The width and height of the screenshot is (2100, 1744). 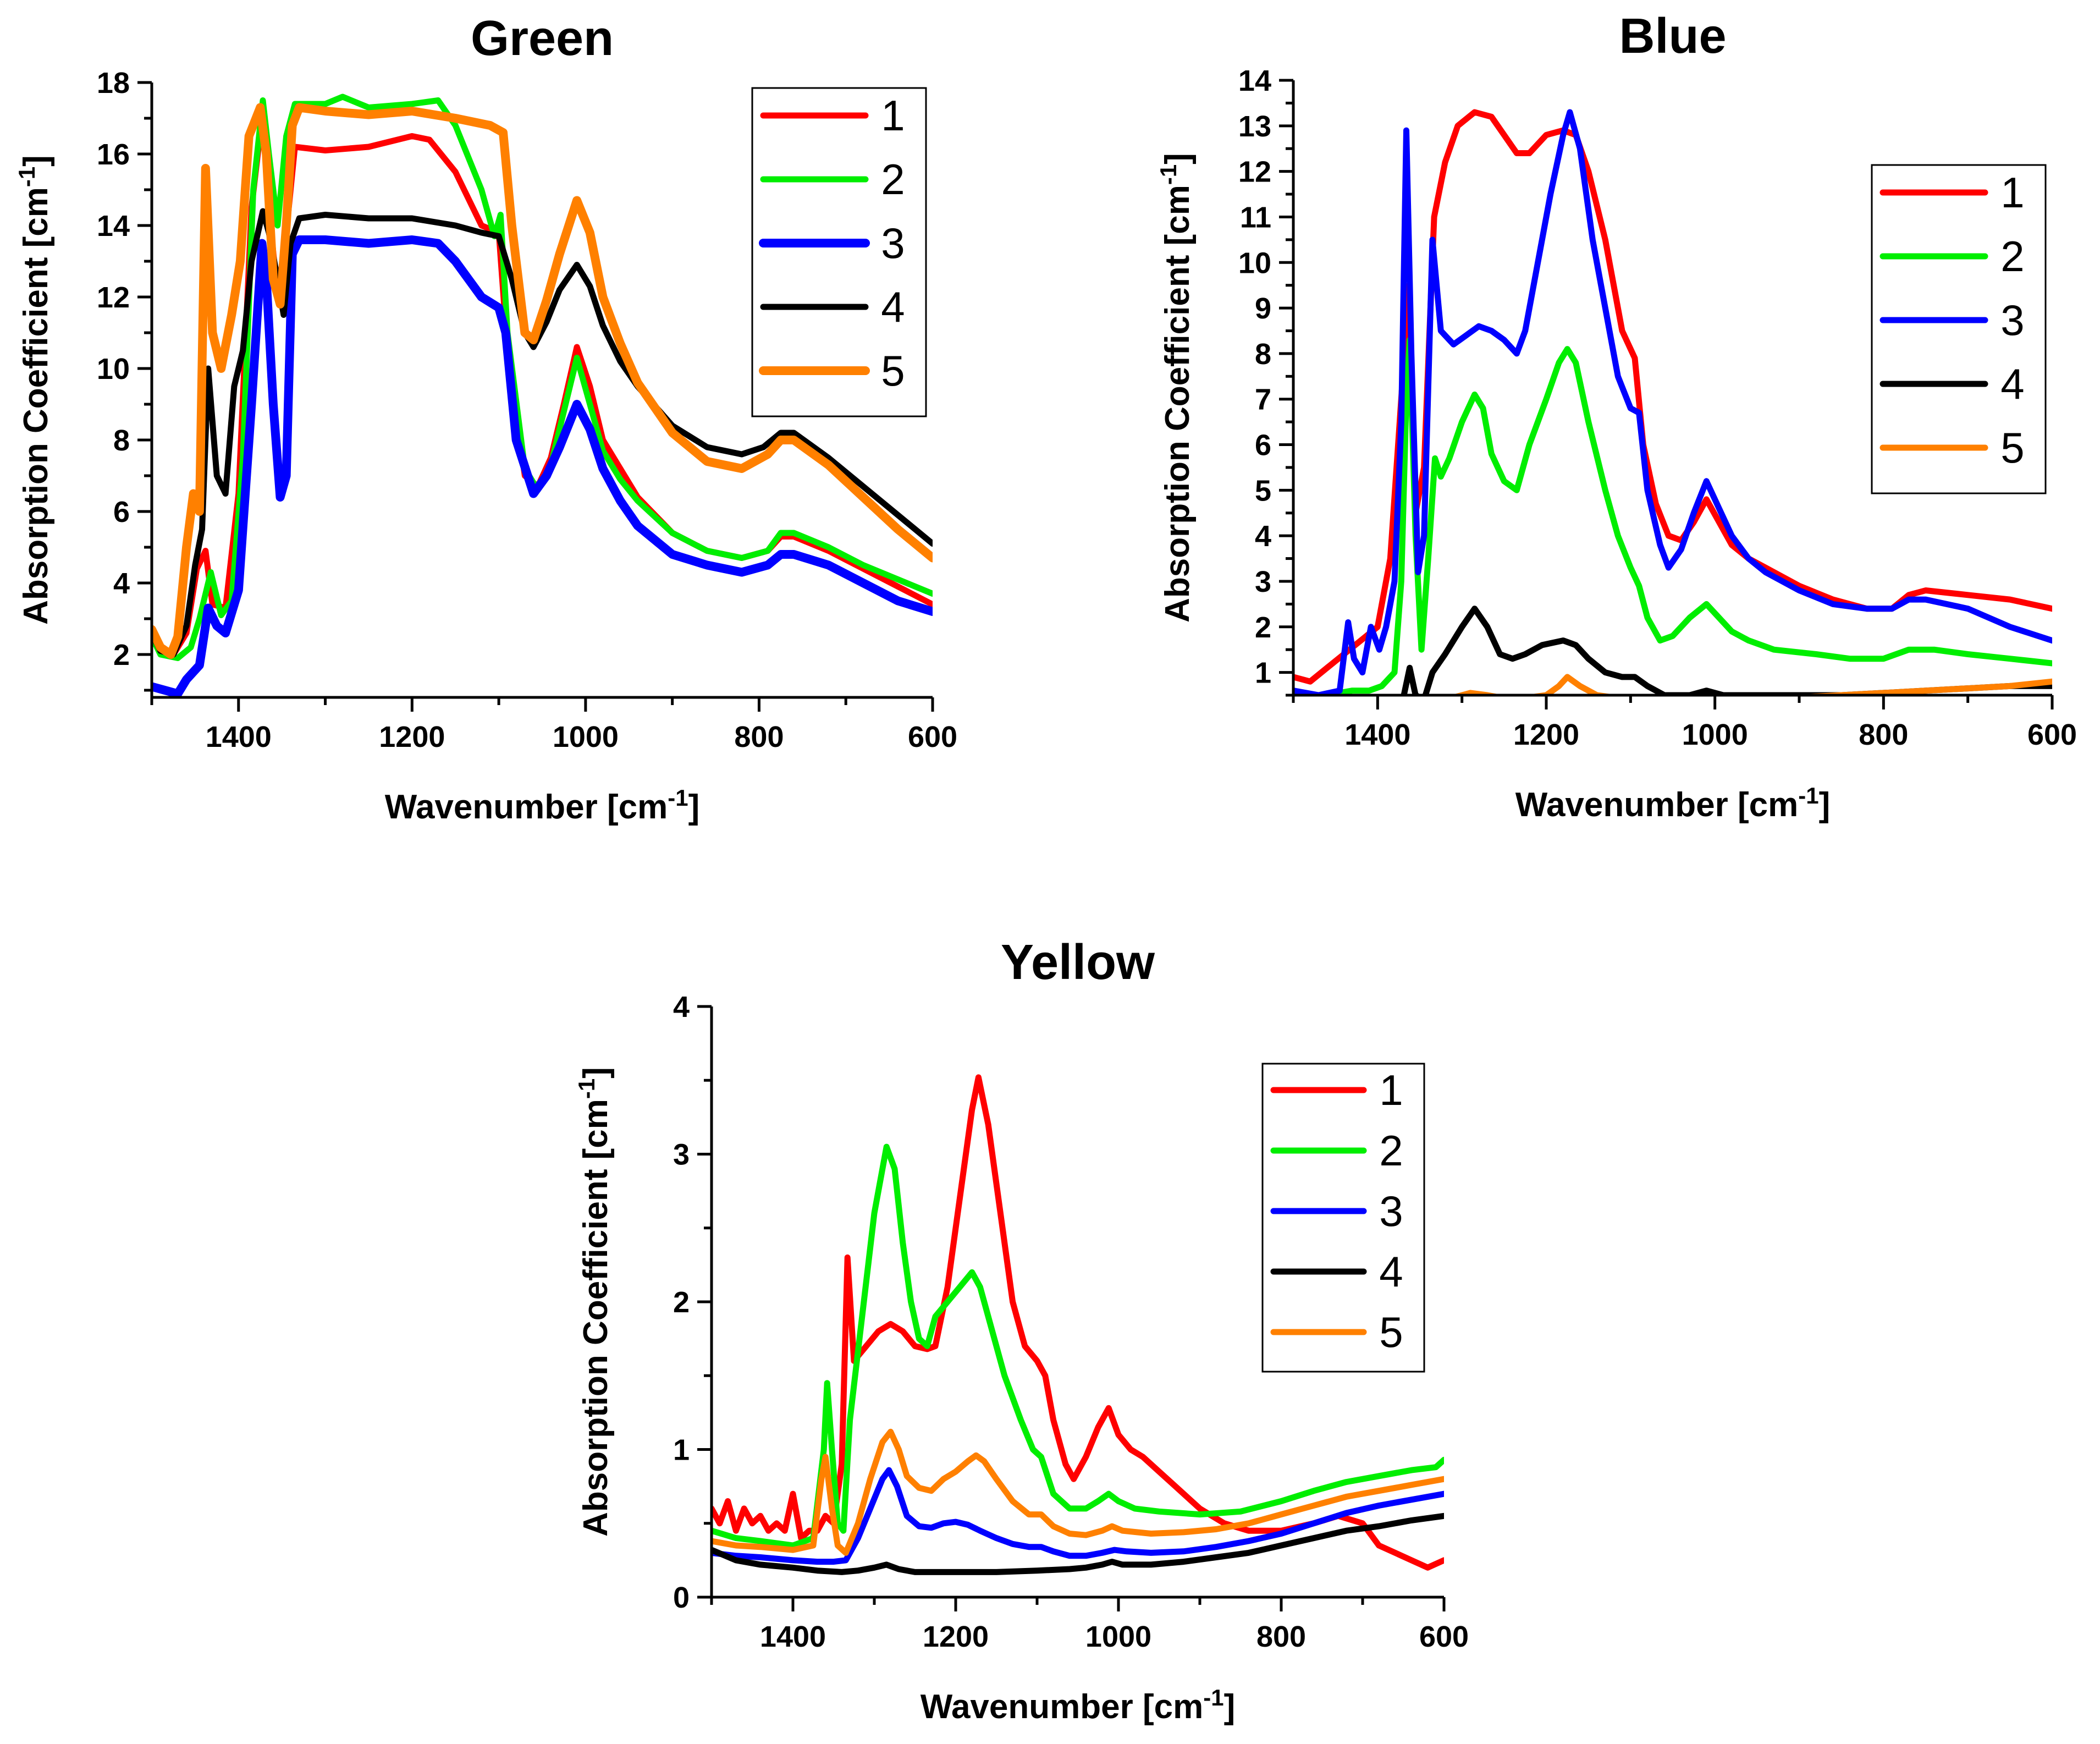 I want to click on yellow-x-tick-label: 1200, so click(x=956, y=1636).